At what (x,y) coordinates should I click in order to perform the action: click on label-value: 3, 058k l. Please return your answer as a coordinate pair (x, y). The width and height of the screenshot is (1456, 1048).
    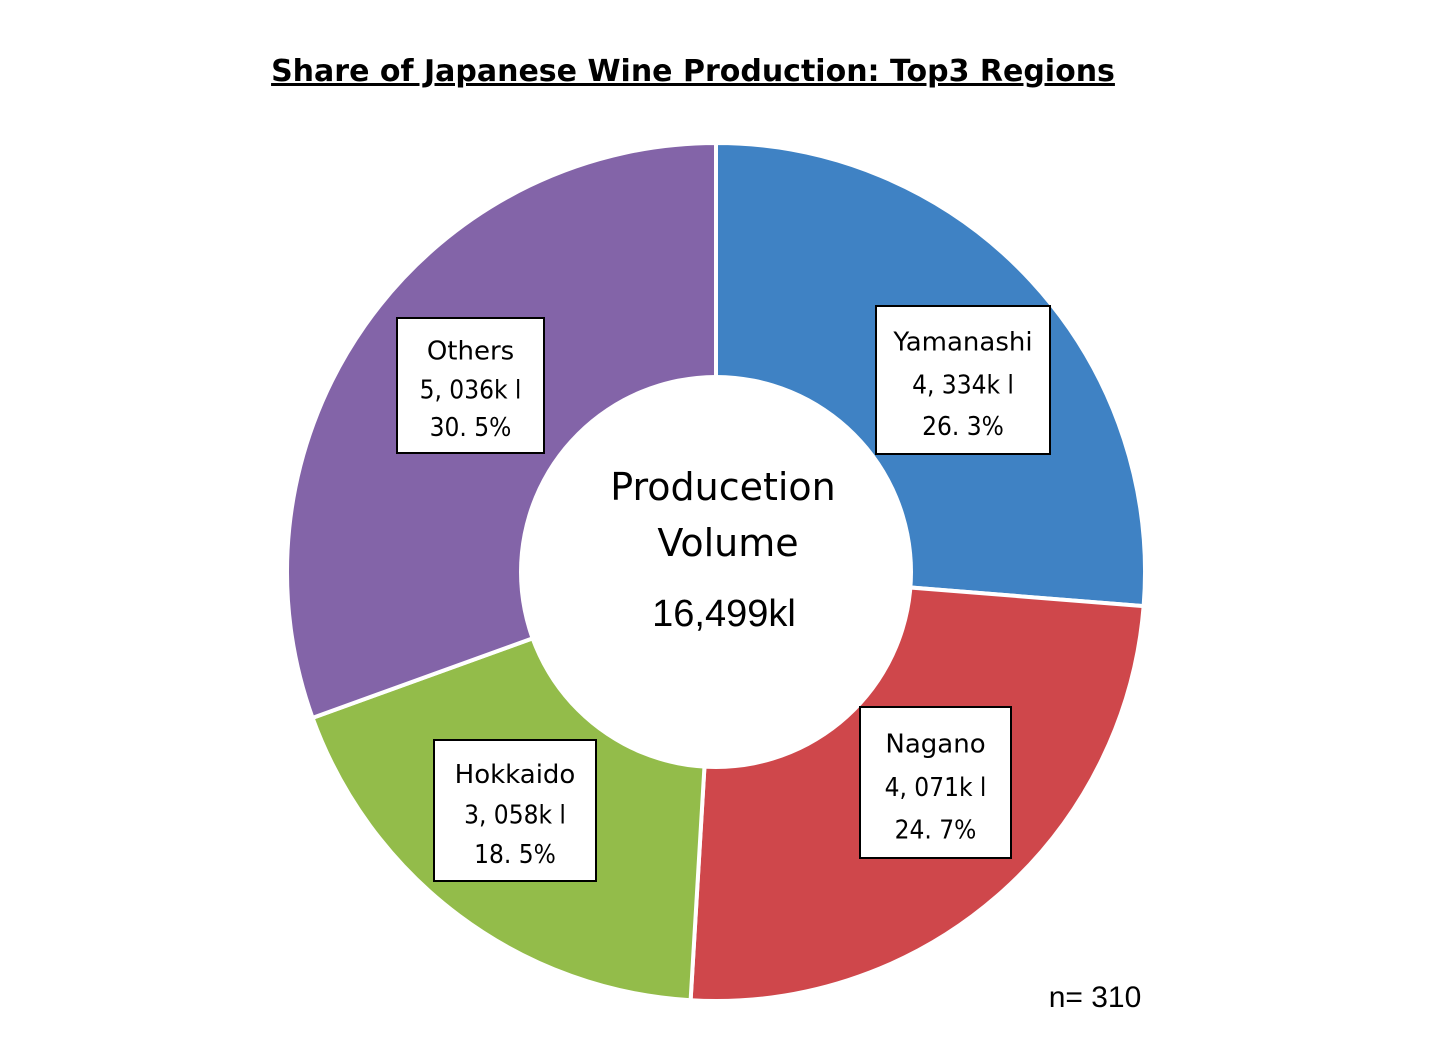
    Looking at the image, I should click on (515, 816).